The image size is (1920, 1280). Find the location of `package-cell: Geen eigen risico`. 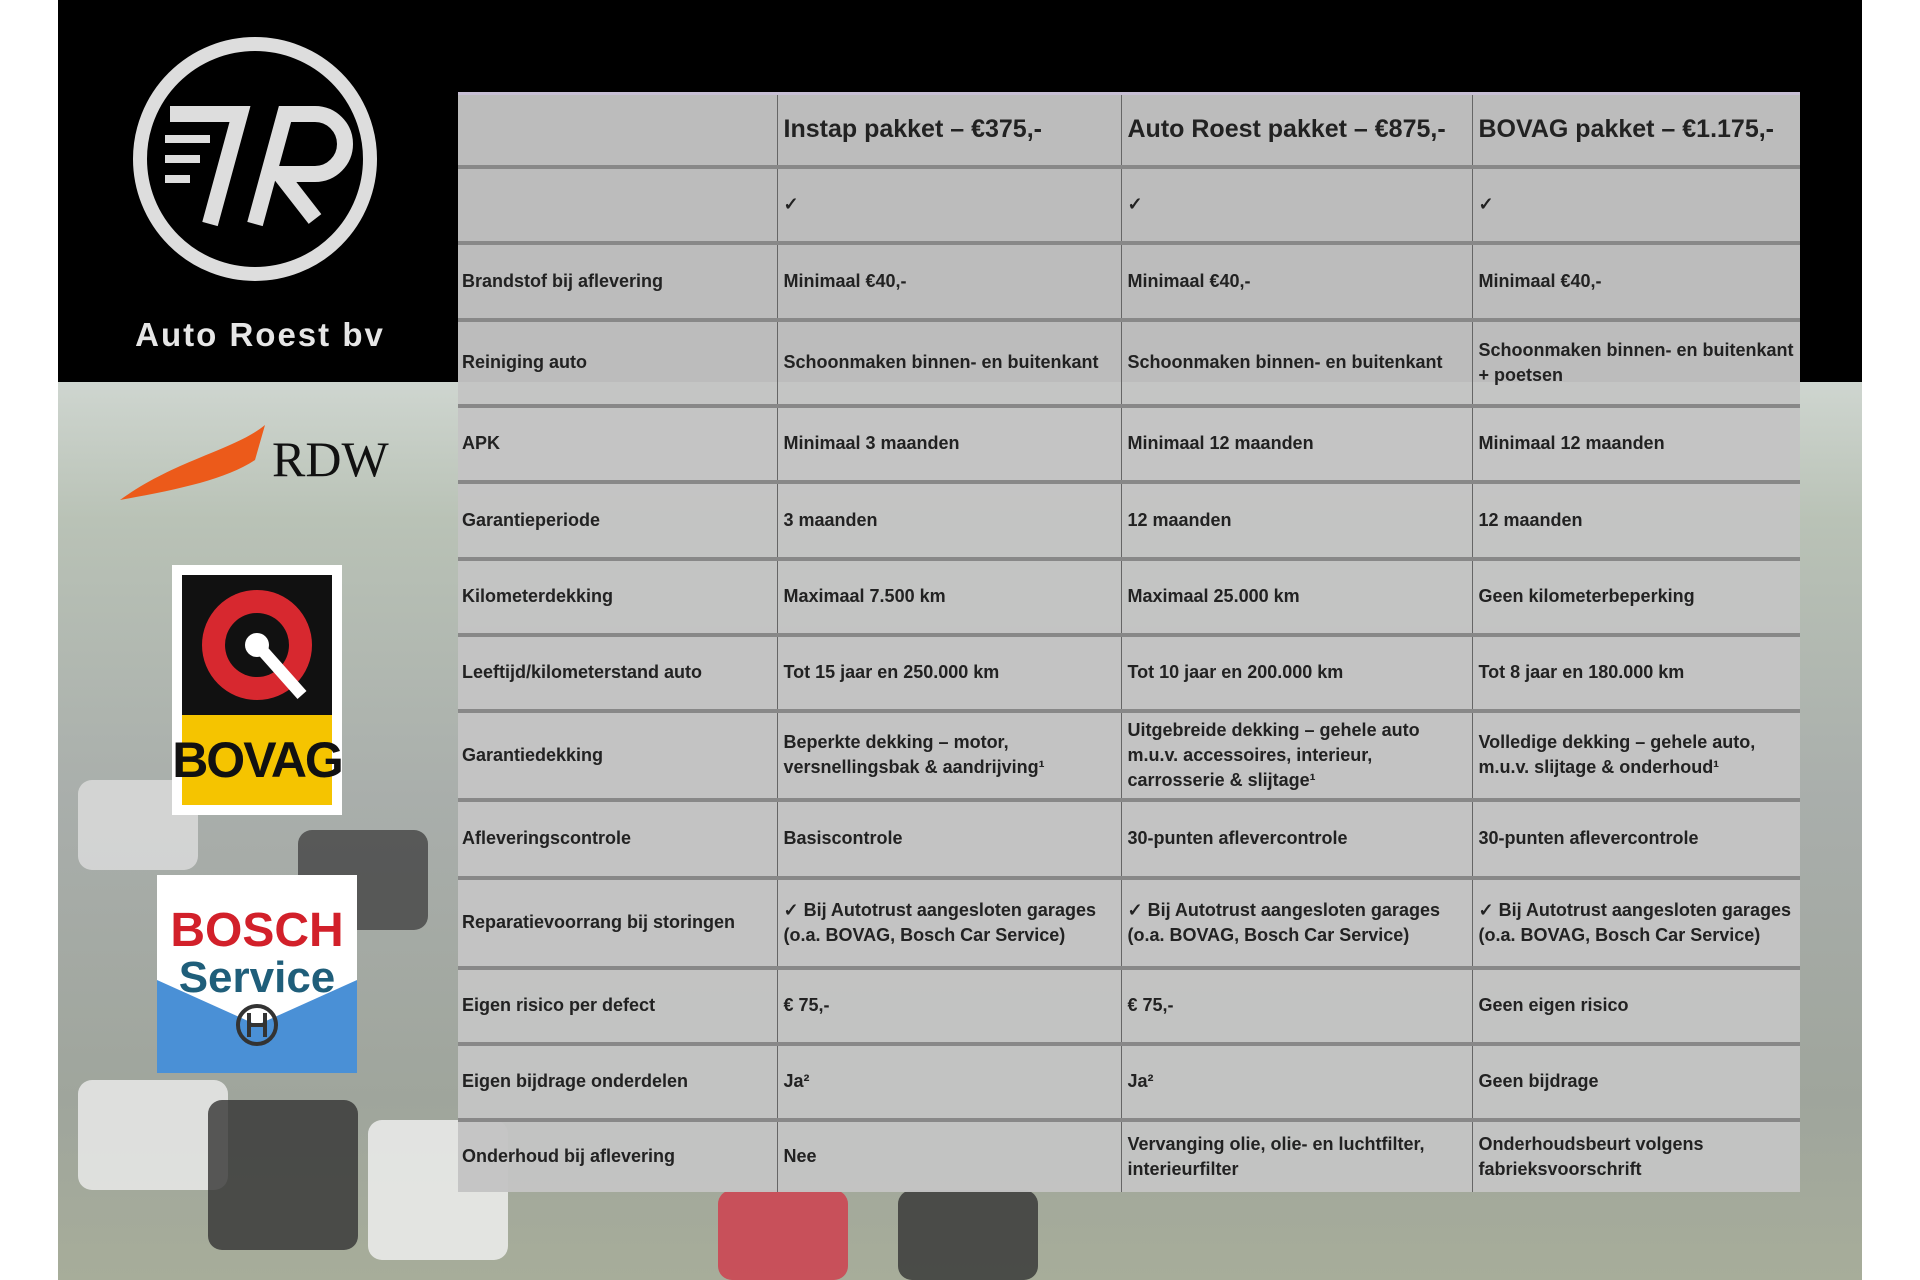

package-cell: Geen eigen risico is located at coordinates (1635, 1004).